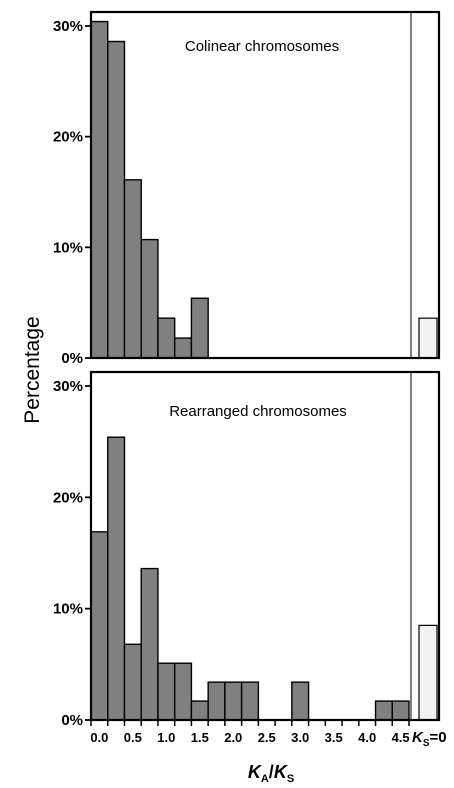  I want to click on x-axis-label: KA/KS, so click(271, 773).